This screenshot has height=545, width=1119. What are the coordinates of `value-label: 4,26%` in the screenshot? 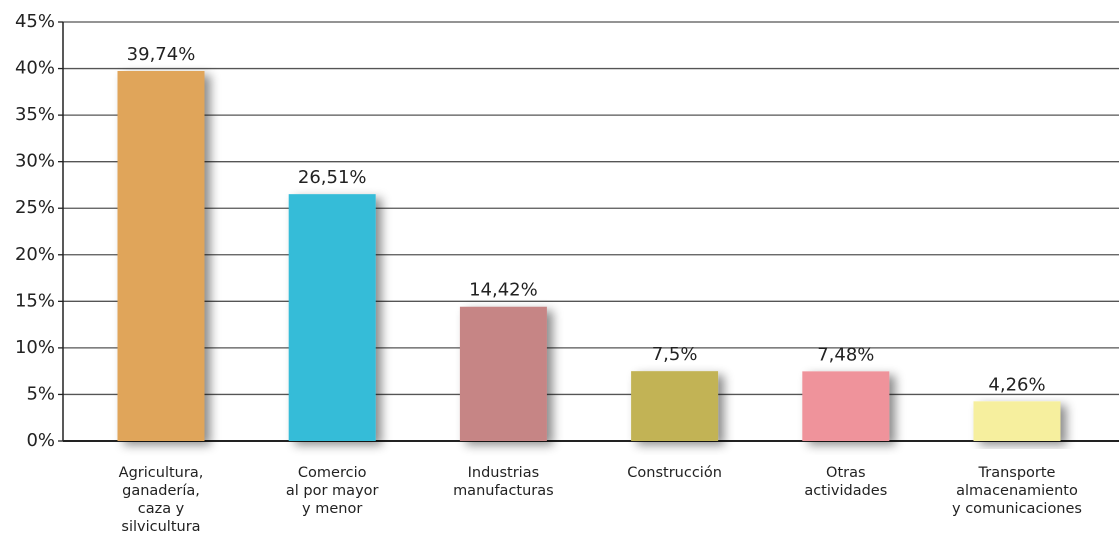 It's located at (1016, 384).